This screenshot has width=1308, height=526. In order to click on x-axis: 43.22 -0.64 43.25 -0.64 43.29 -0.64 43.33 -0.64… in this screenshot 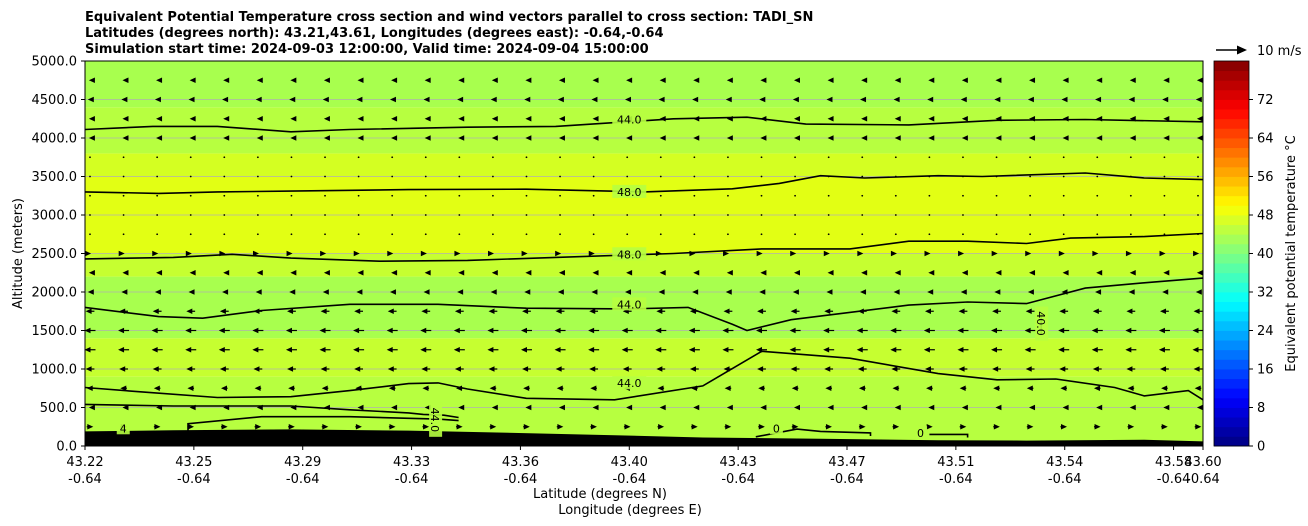, I will do `click(644, 466)`.